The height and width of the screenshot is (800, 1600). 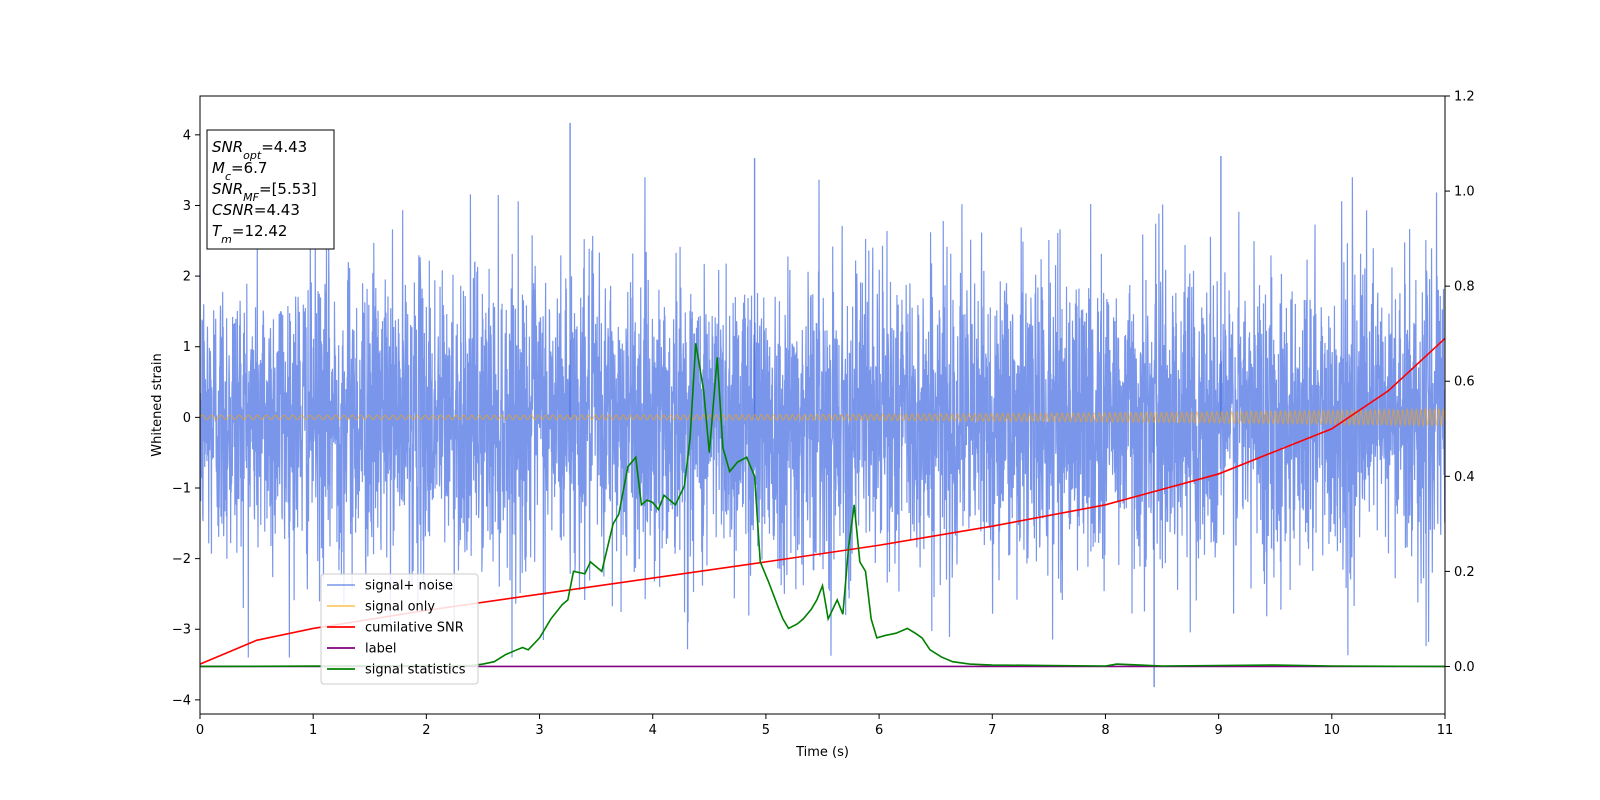 What do you see at coordinates (1464, 287) in the screenshot?
I see `y2-tick-label: 0.8` at bounding box center [1464, 287].